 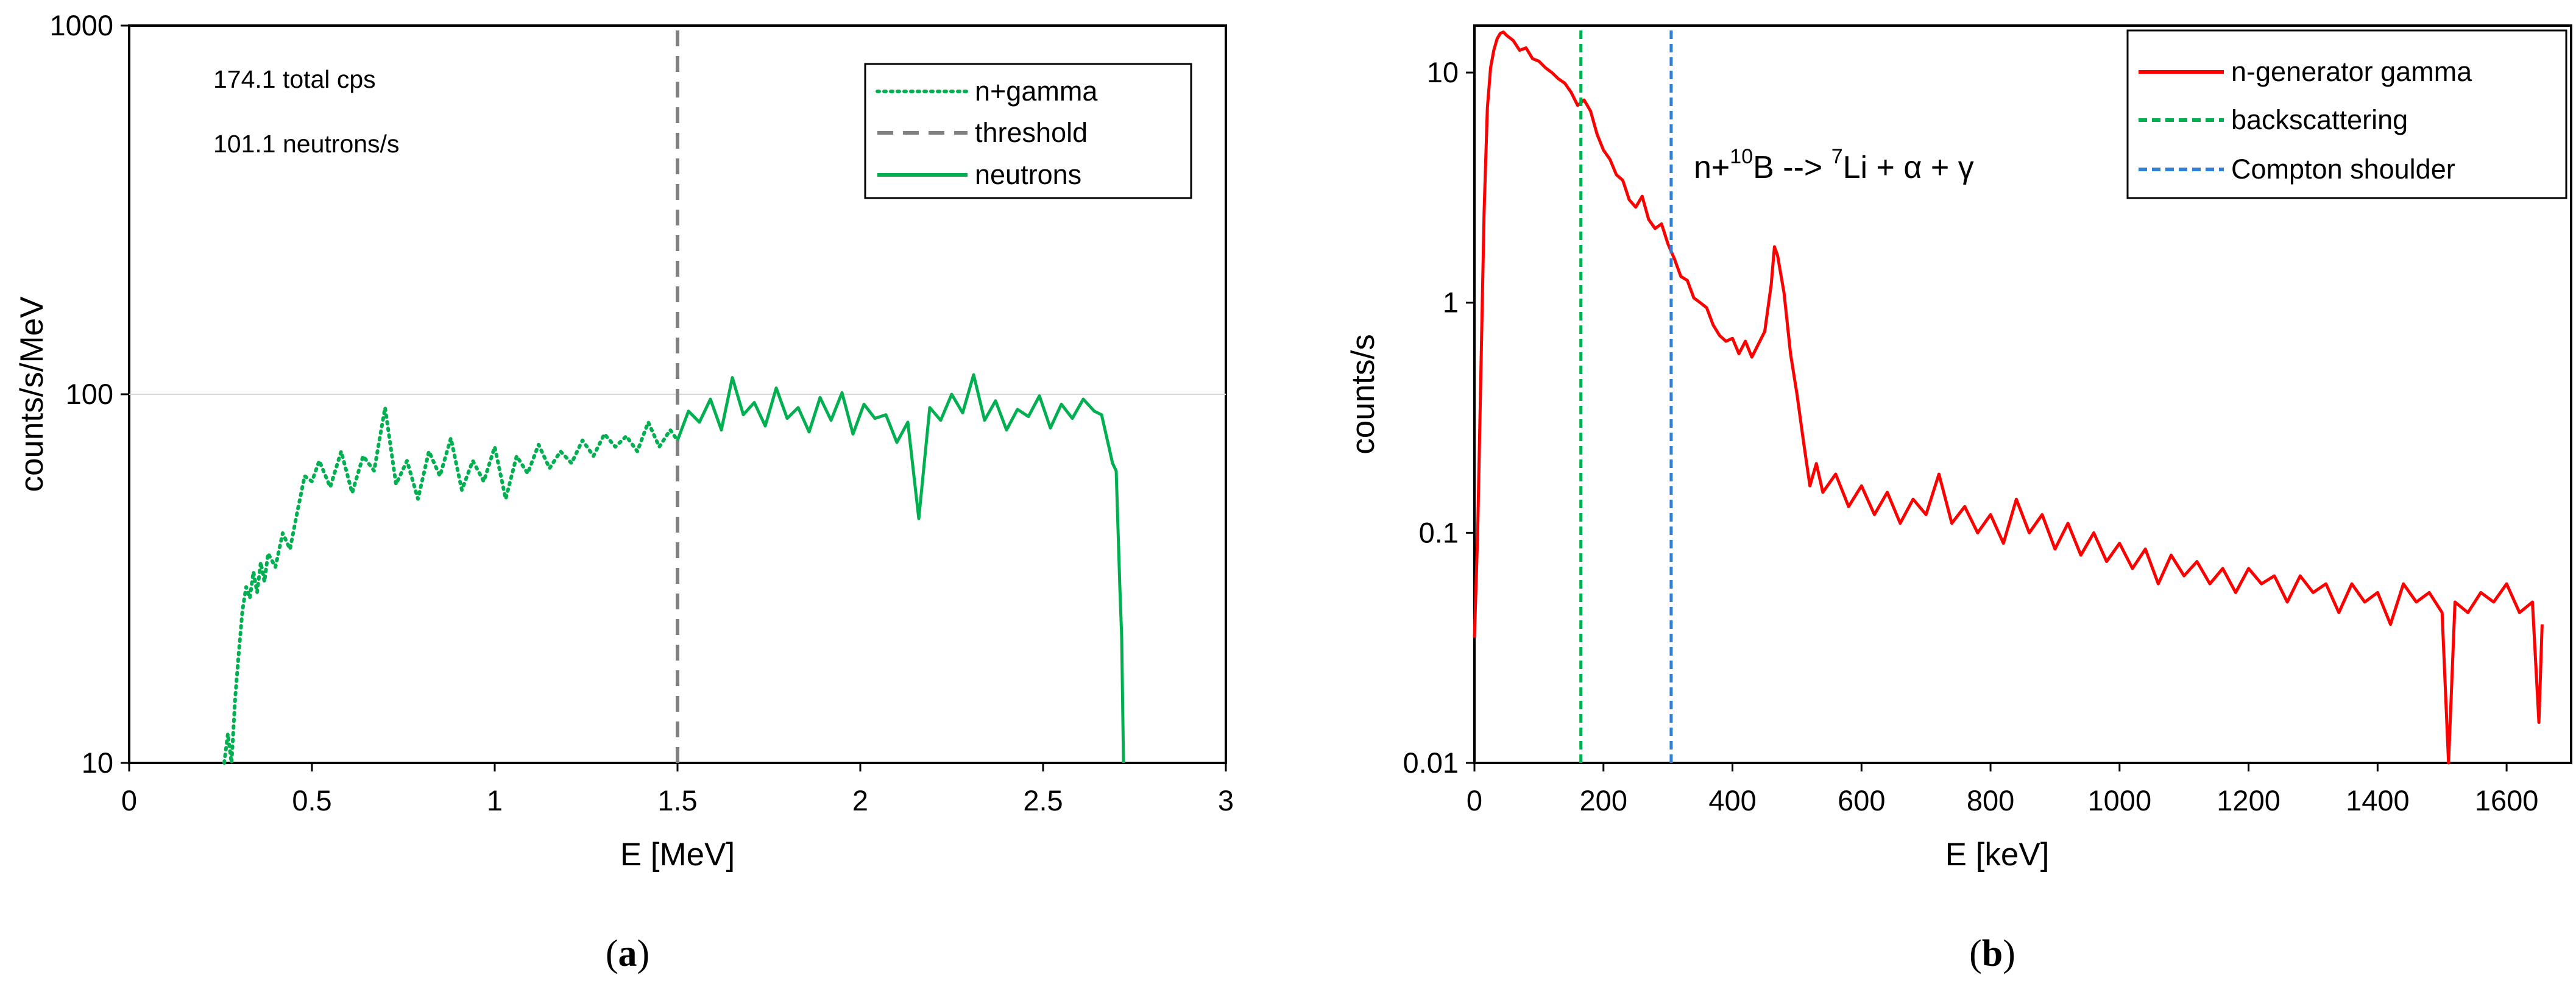 I want to click on legend-label-neutrons: neutrons, so click(x=1028, y=174).